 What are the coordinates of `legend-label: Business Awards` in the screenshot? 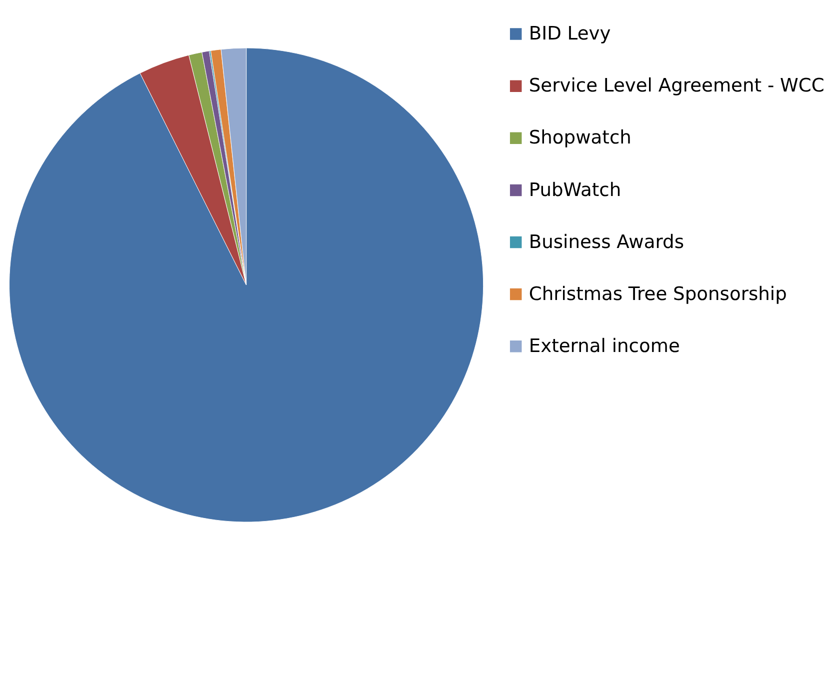 It's located at (606, 242).